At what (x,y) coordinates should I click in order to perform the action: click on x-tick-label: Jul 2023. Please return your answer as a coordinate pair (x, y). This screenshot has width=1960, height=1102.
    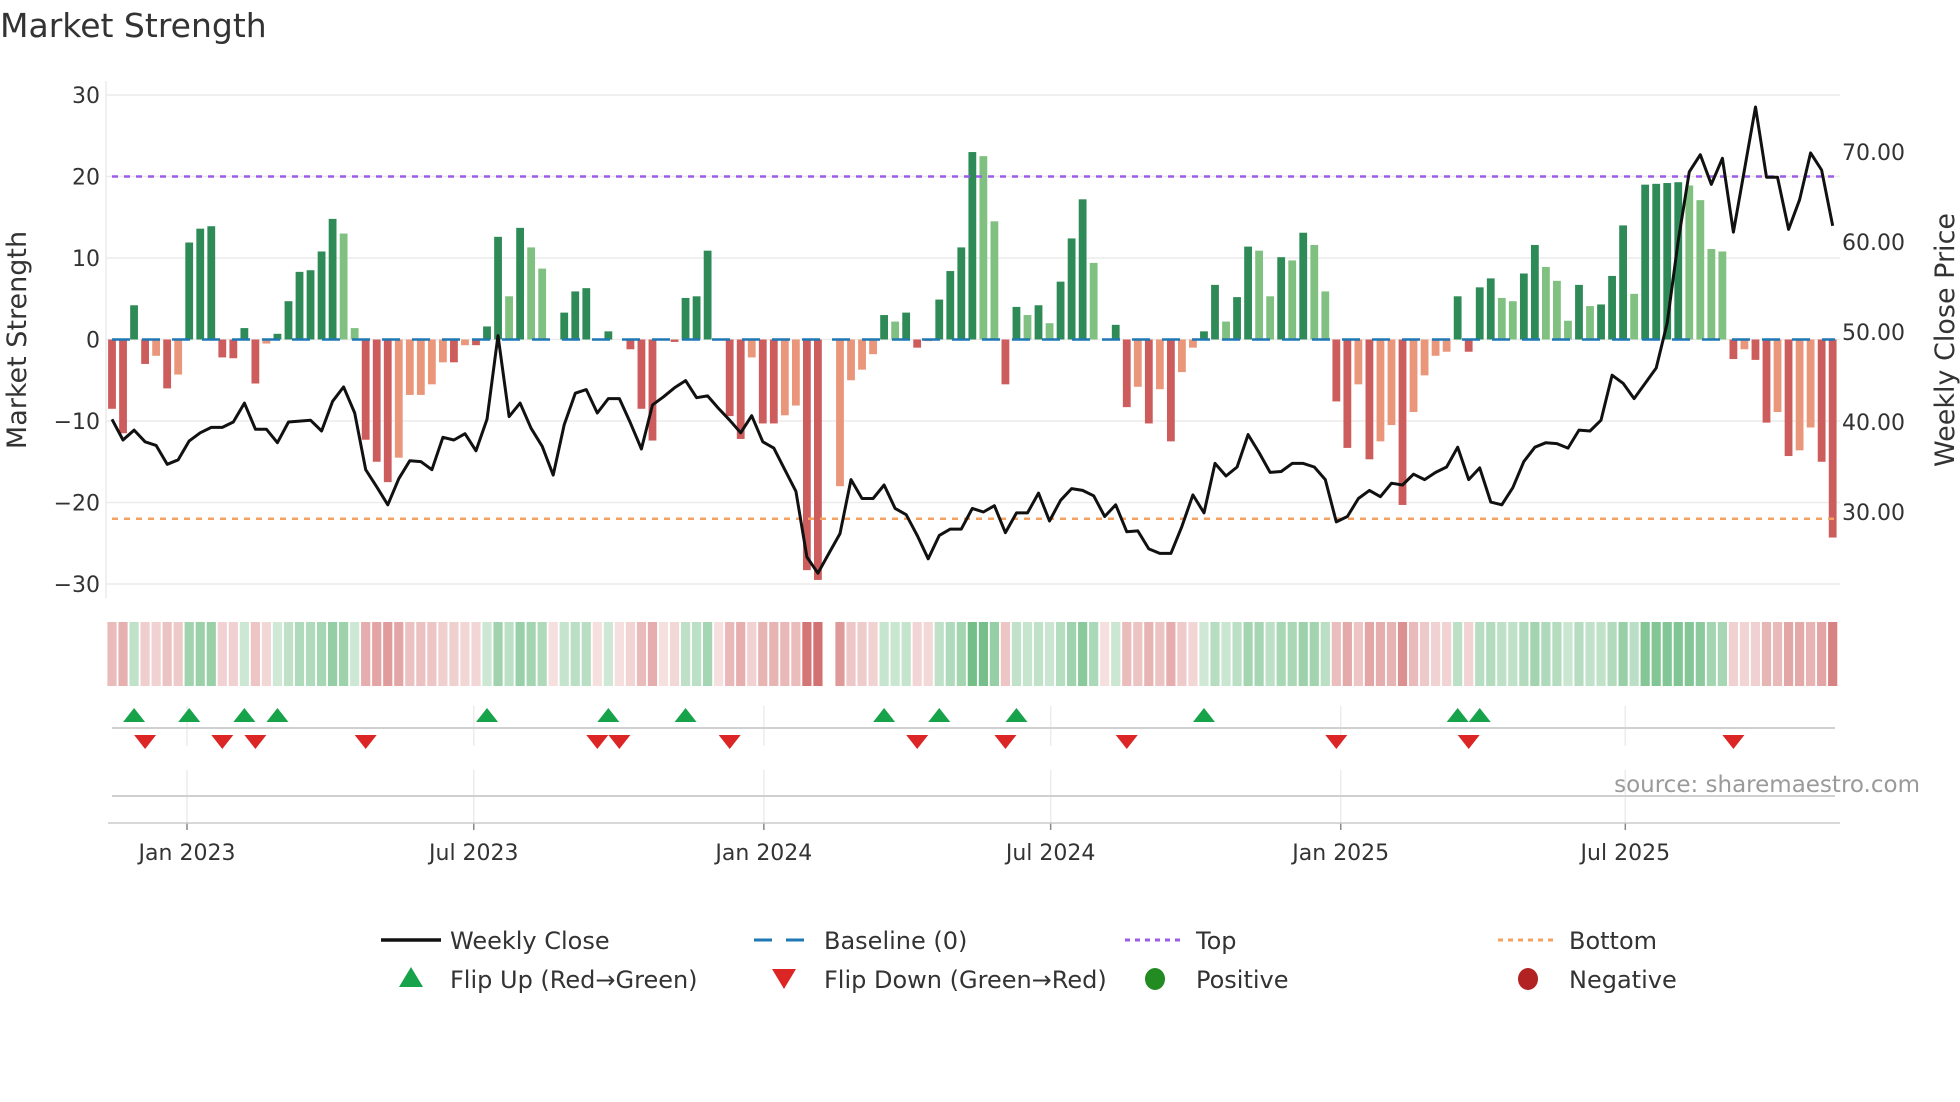
    Looking at the image, I should click on (473, 853).